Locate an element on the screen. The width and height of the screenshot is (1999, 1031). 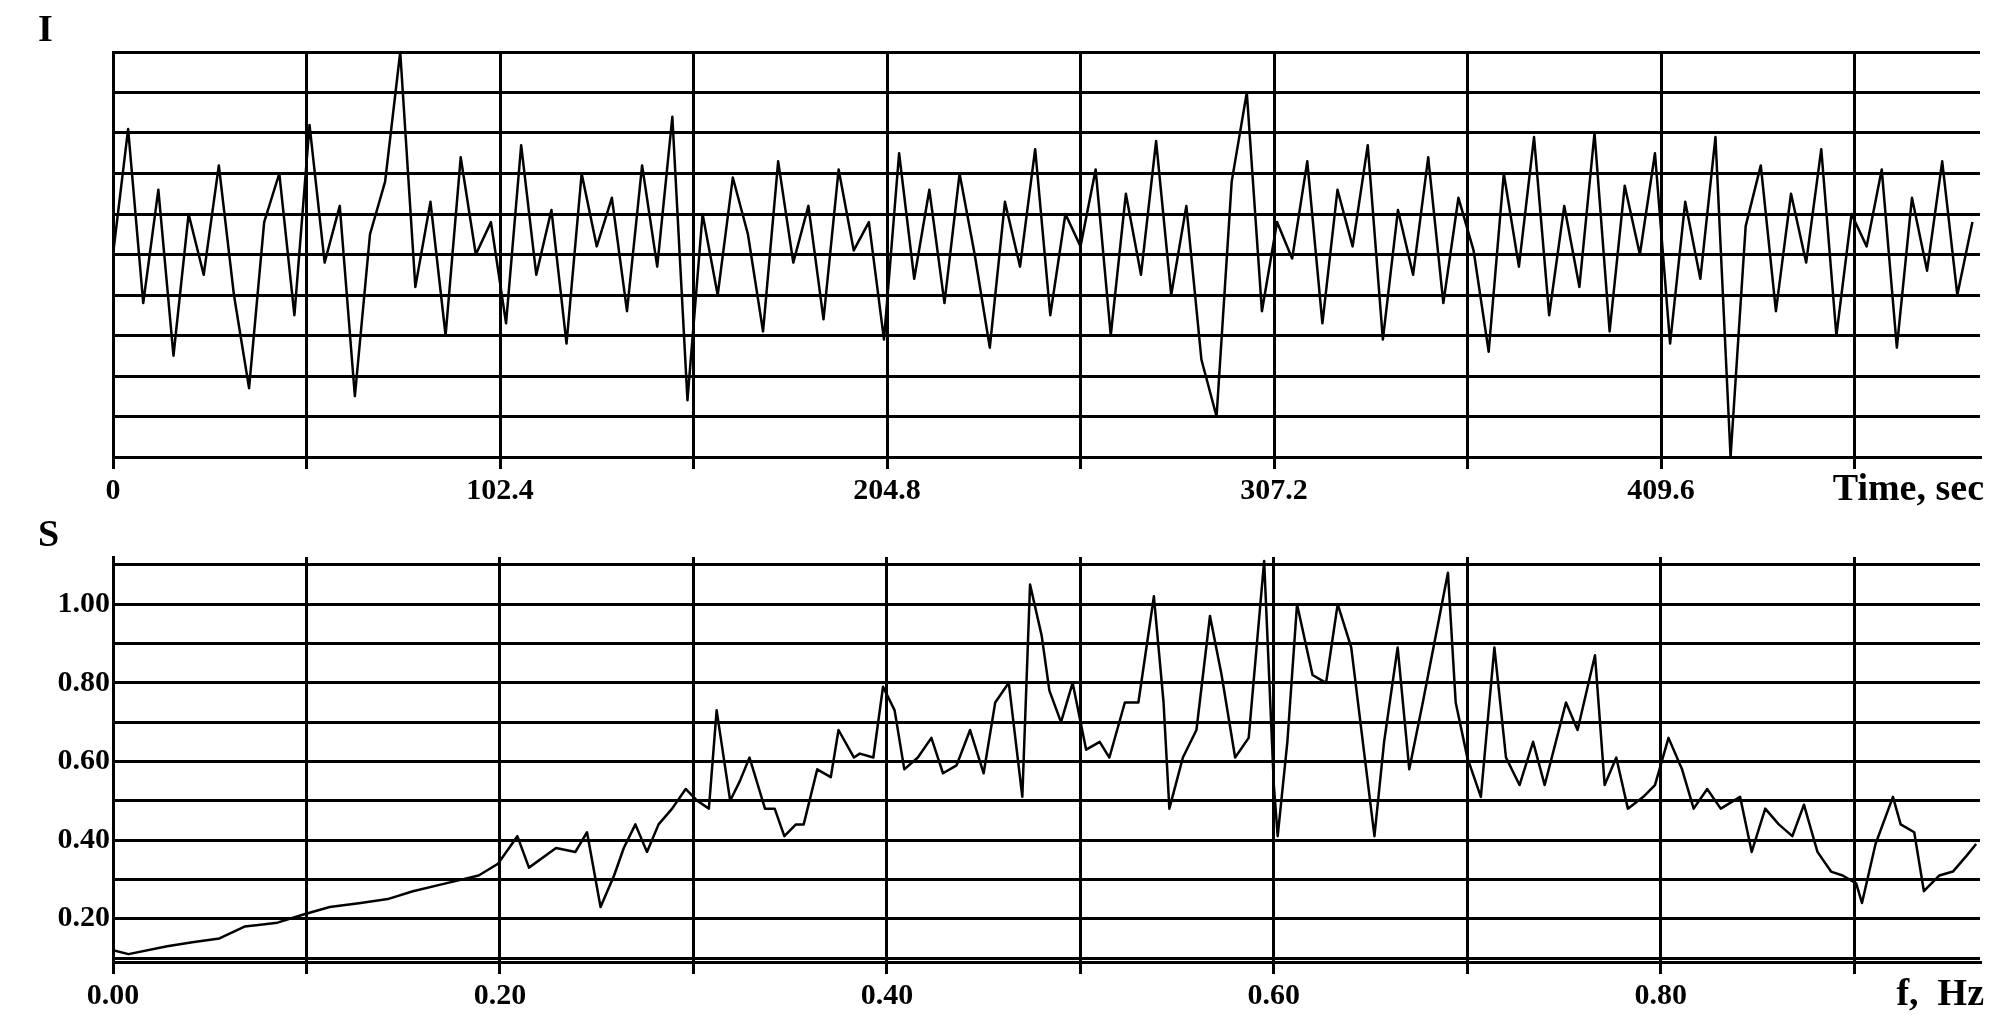
y-tick-label: 0.60 is located at coordinates (83, 759).